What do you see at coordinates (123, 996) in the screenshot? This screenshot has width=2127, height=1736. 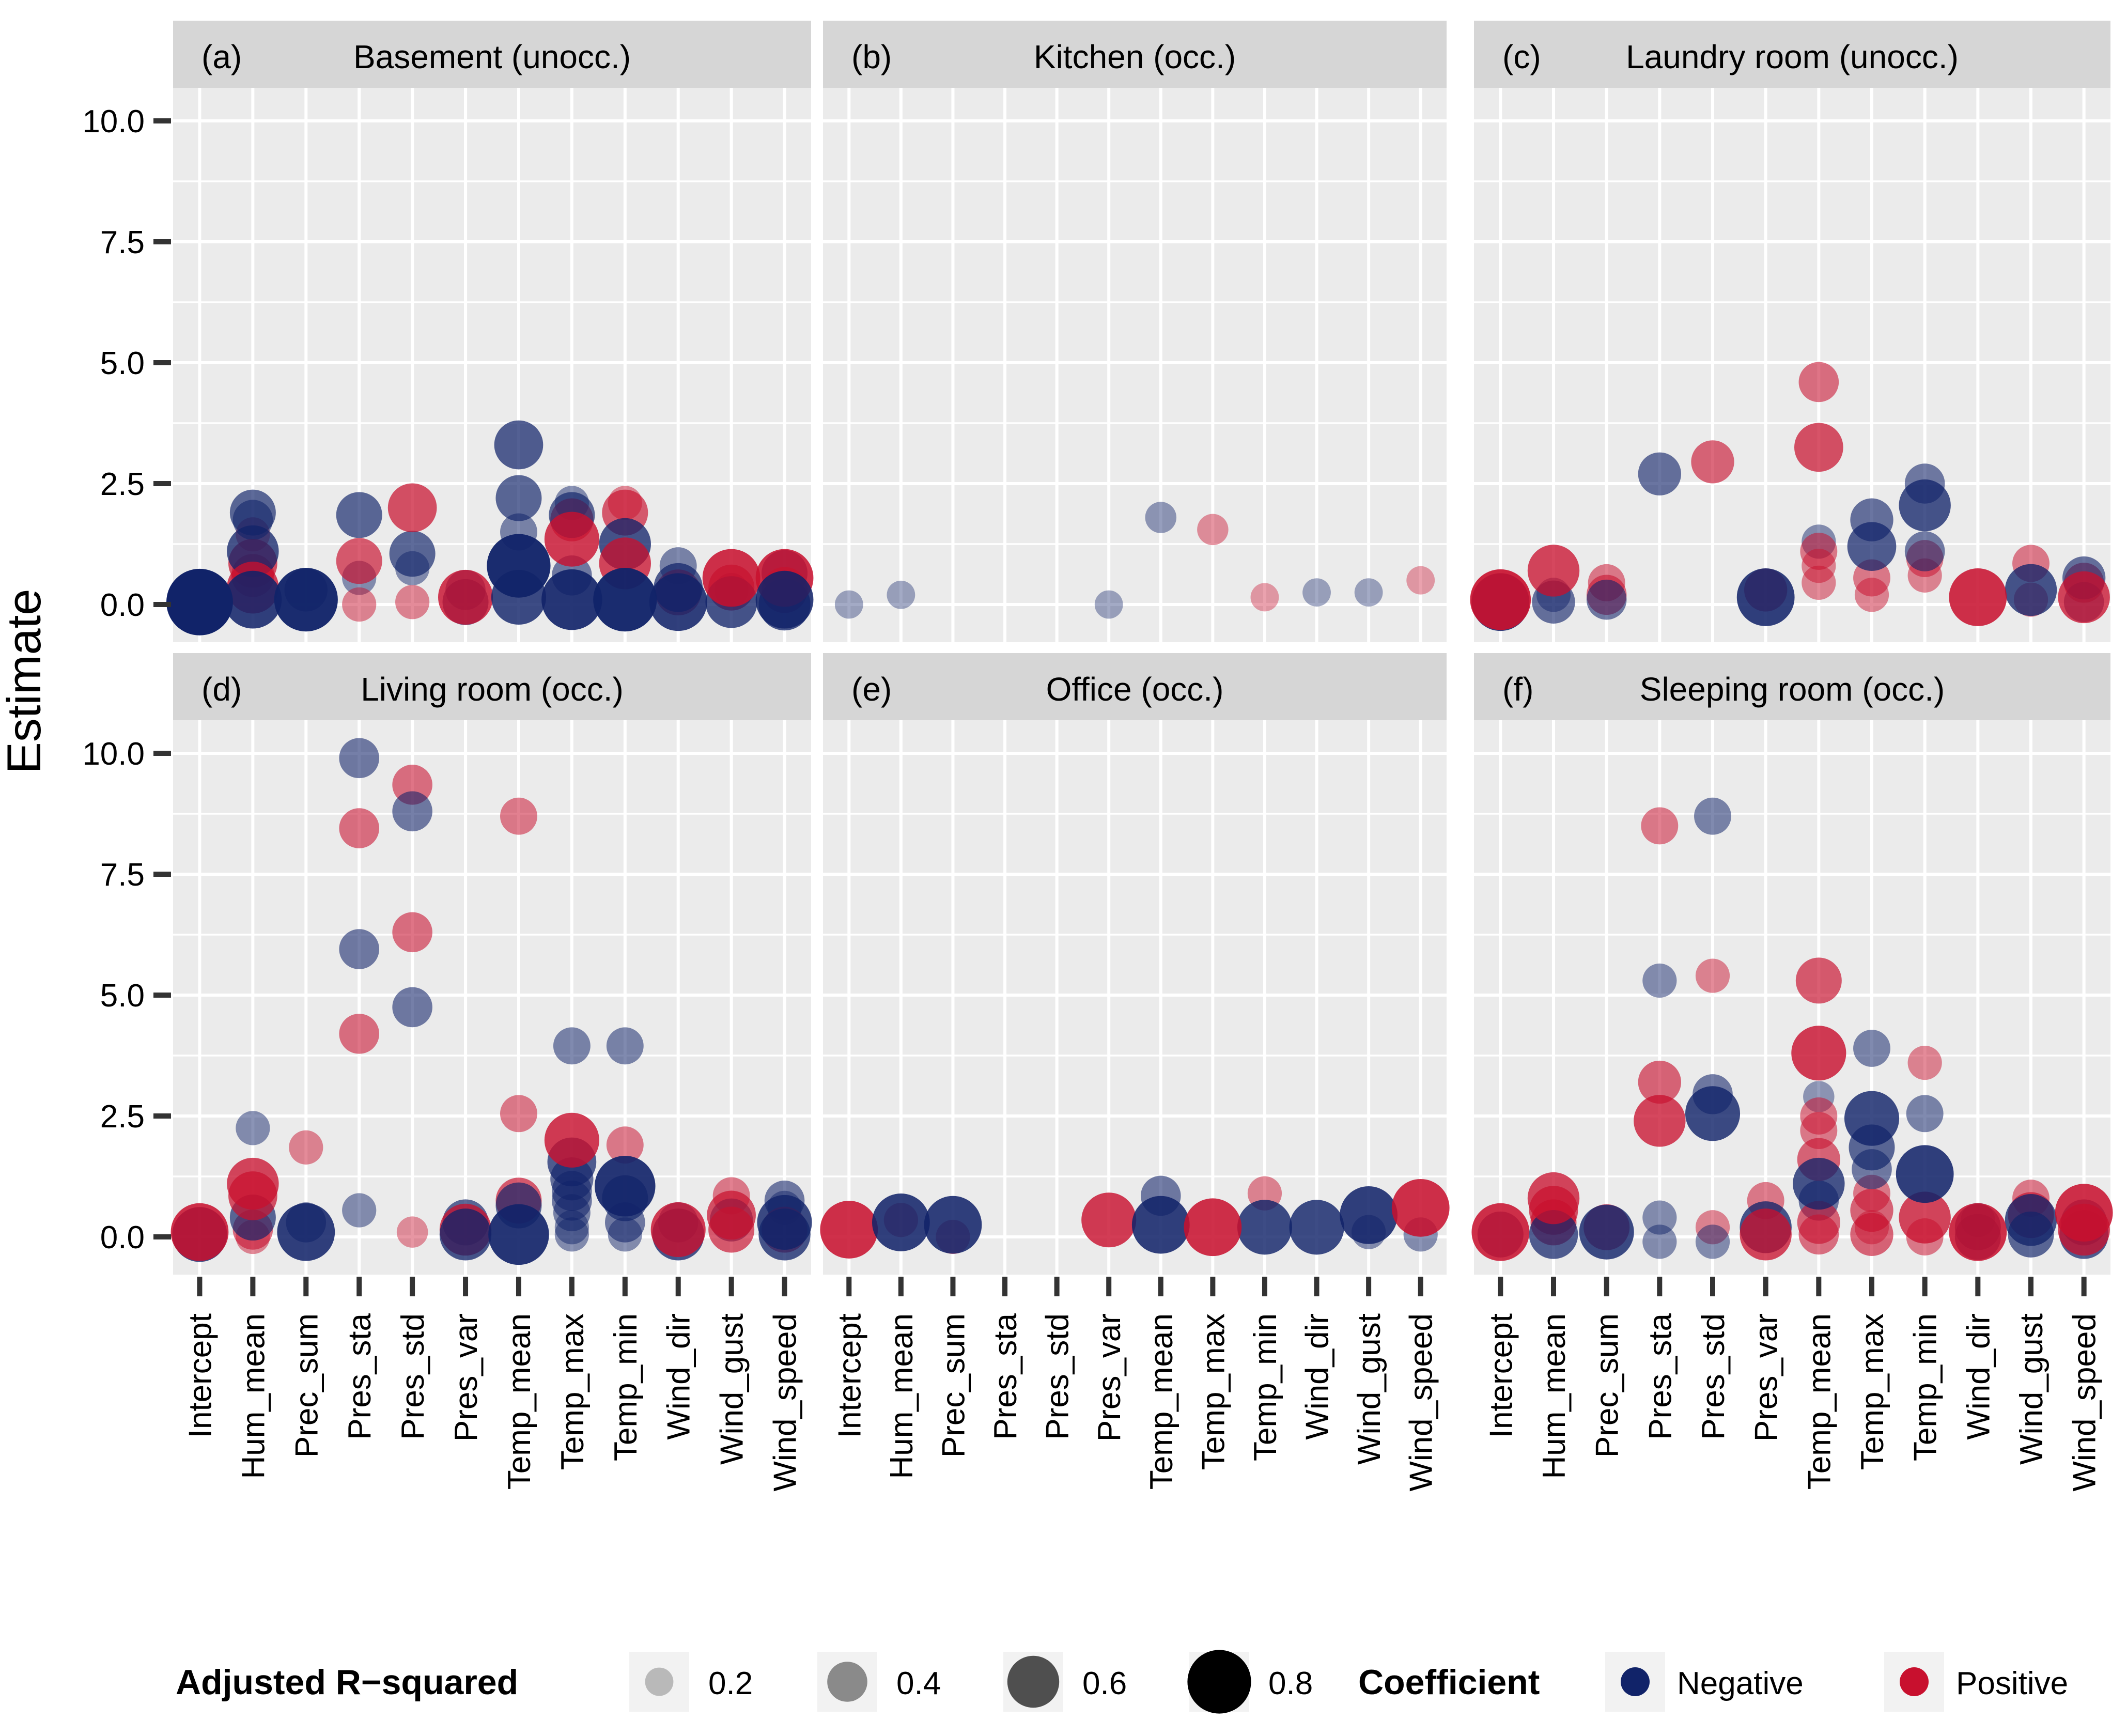 I see `y-axis-label: 5.0` at bounding box center [123, 996].